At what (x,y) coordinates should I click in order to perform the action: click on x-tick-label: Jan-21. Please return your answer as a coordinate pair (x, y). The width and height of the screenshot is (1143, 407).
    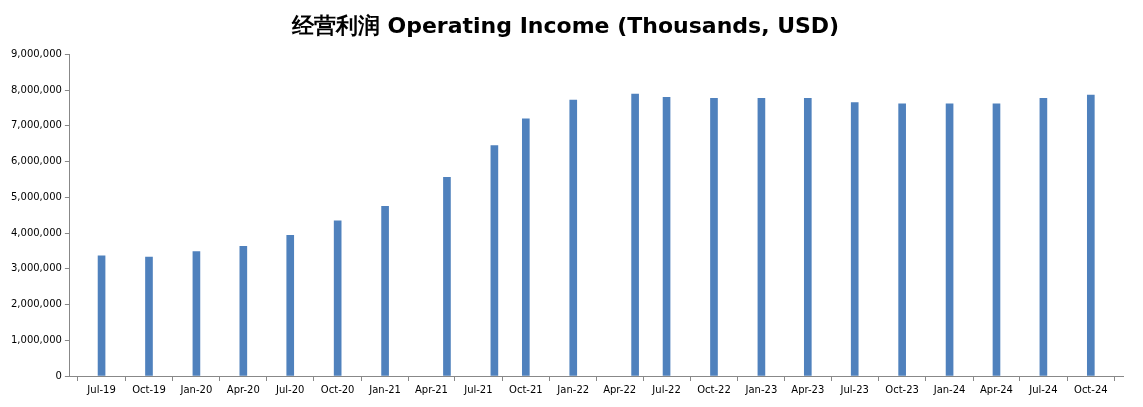
    Looking at the image, I should click on (384, 389).